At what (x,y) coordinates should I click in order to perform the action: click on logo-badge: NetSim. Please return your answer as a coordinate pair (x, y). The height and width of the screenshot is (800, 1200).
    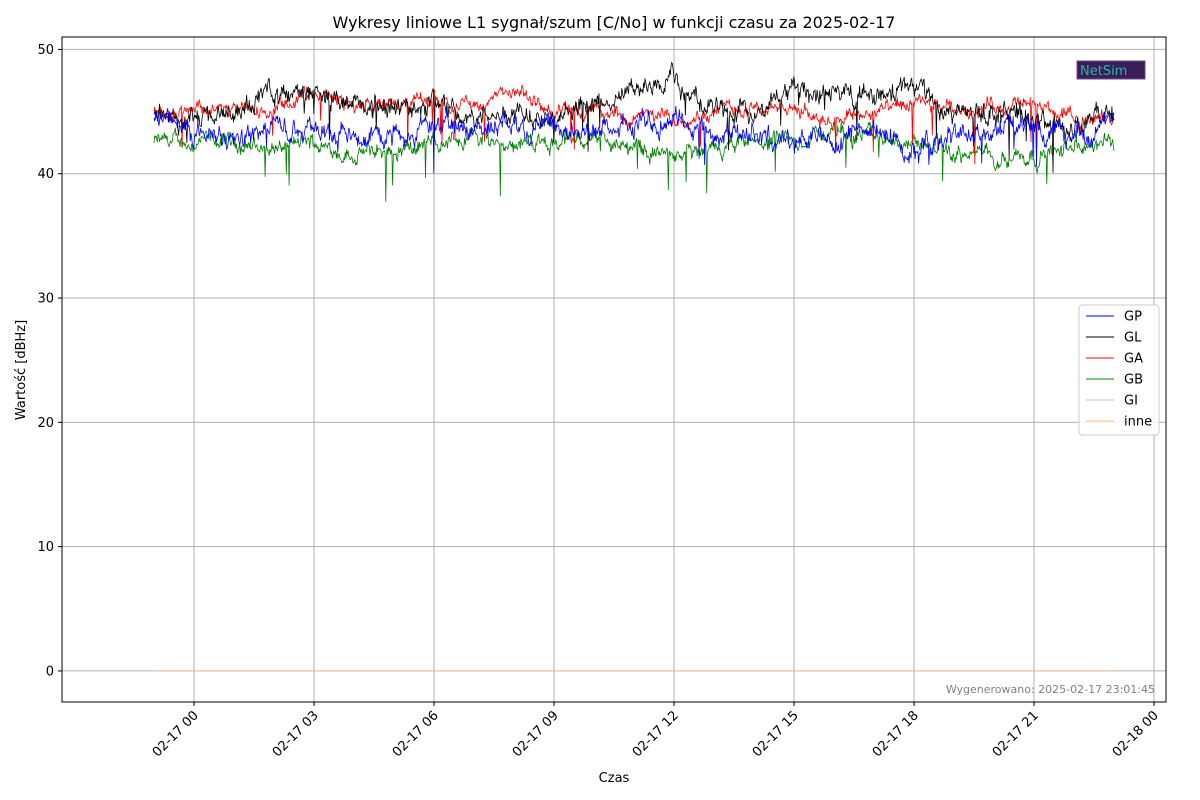
    Looking at the image, I should click on (1111, 70).